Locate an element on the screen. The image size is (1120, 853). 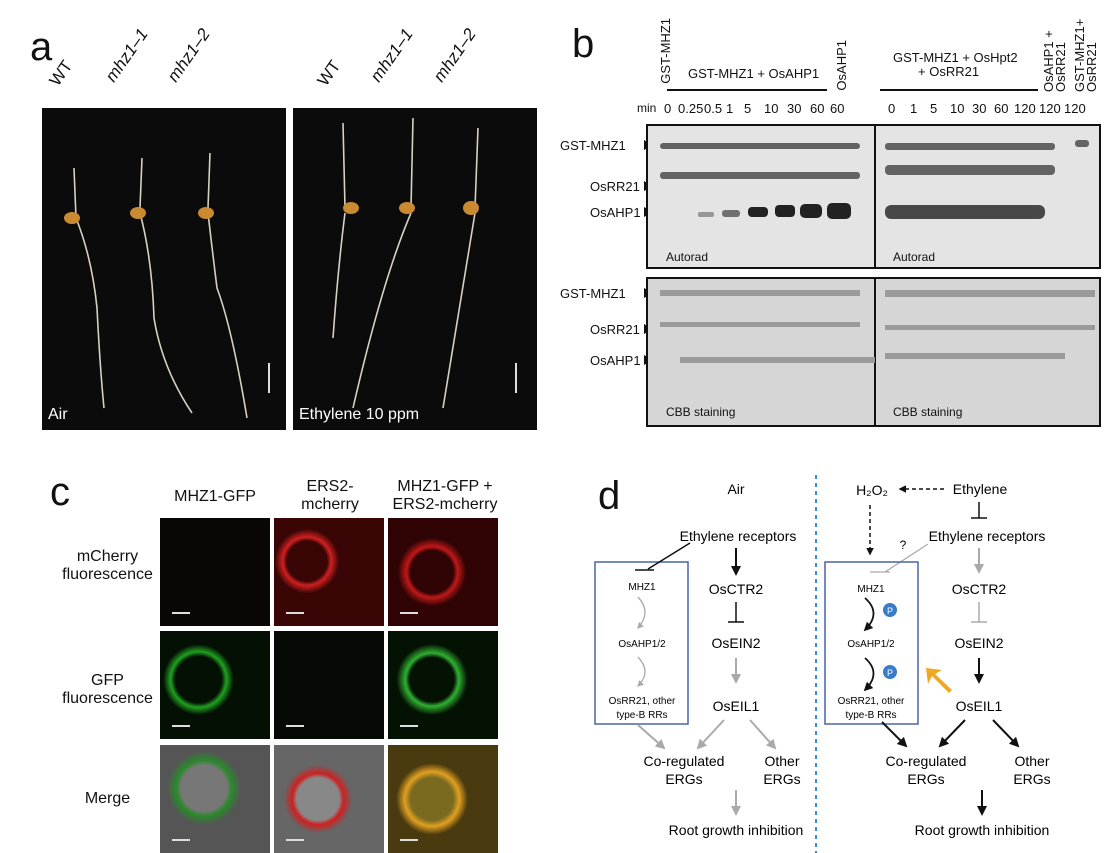
micrograph-gfp-mhz1 is located at coordinates (215, 685).